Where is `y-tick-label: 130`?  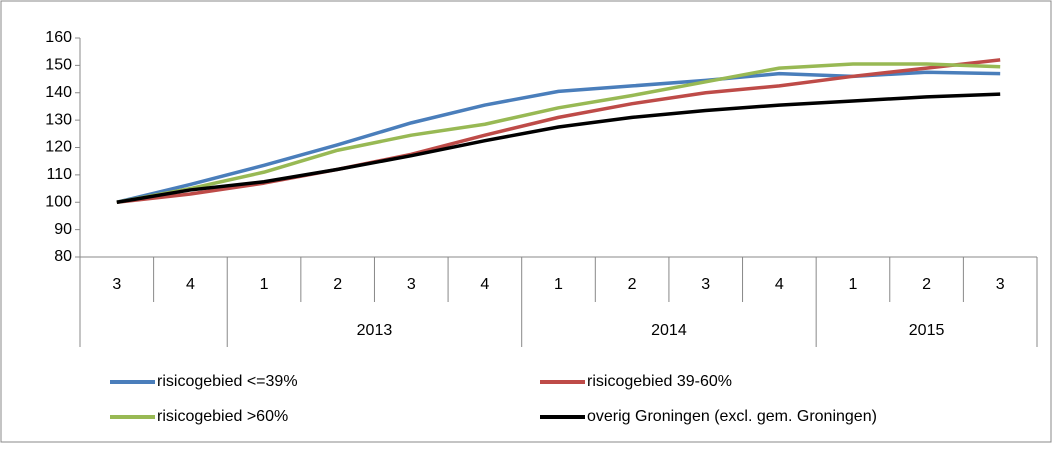 y-tick-label: 130 is located at coordinates (58, 119).